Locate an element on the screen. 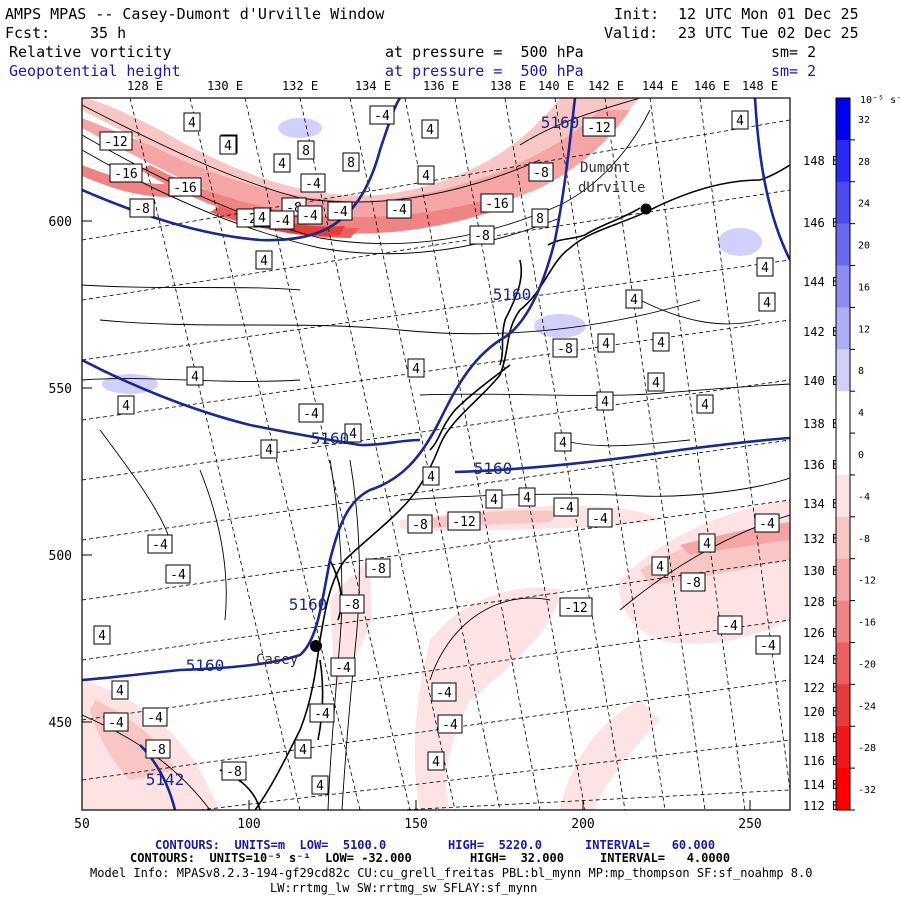 This screenshot has width=900, height=900. right-longitude-label: 114 E is located at coordinates (821, 785).